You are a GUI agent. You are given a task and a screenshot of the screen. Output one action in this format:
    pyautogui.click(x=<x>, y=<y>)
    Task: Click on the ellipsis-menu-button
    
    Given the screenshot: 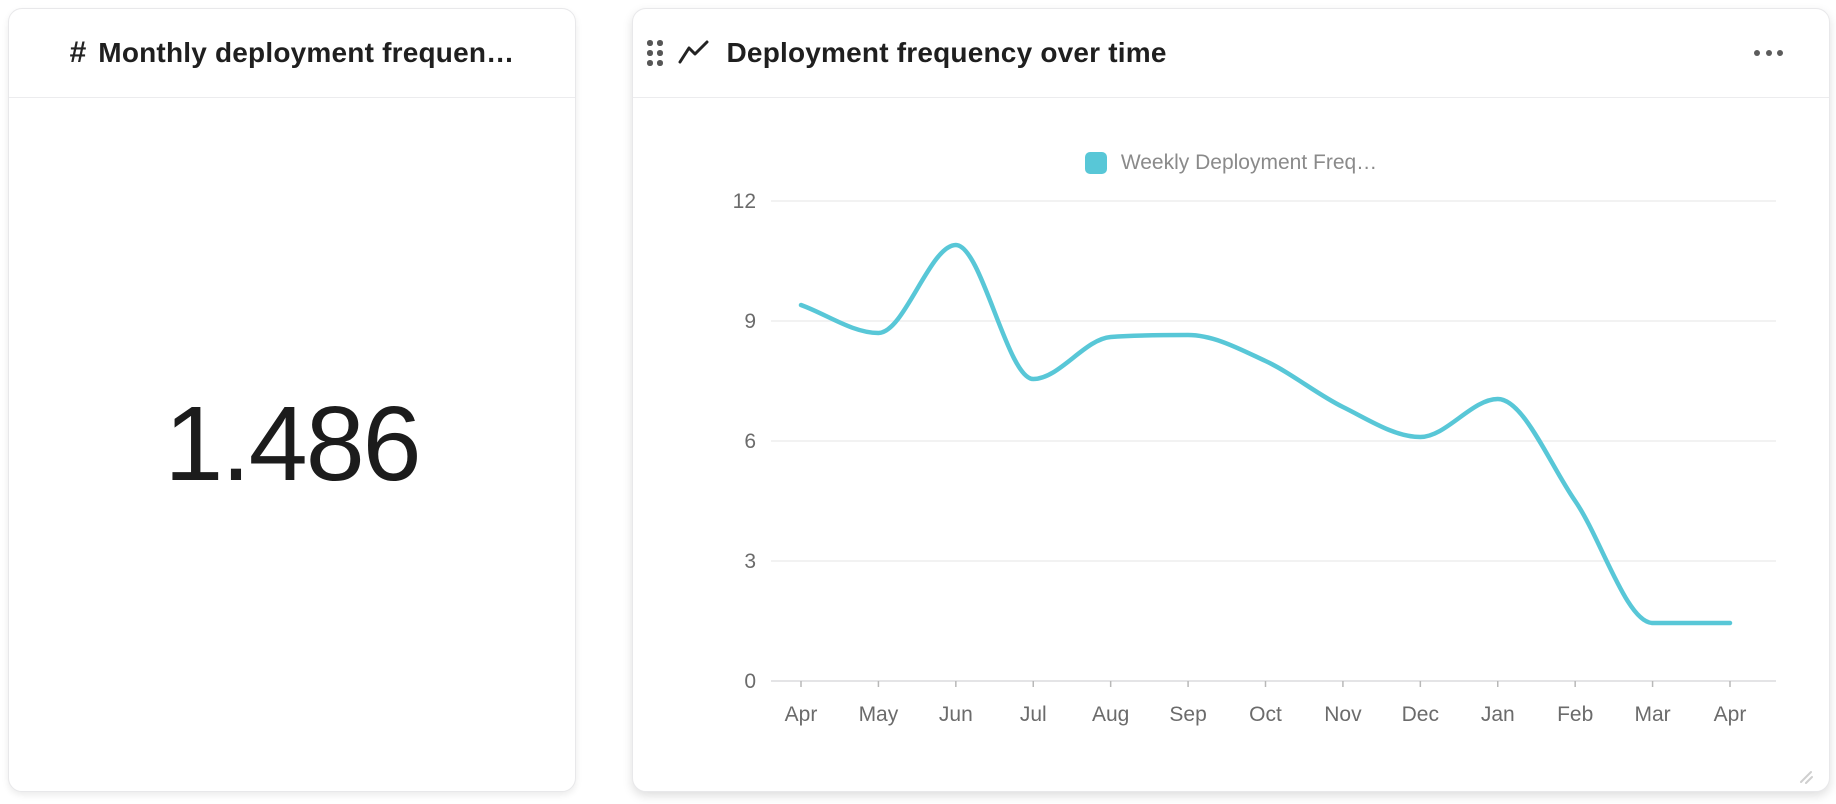 What is the action you would take?
    pyautogui.click(x=1768, y=53)
    